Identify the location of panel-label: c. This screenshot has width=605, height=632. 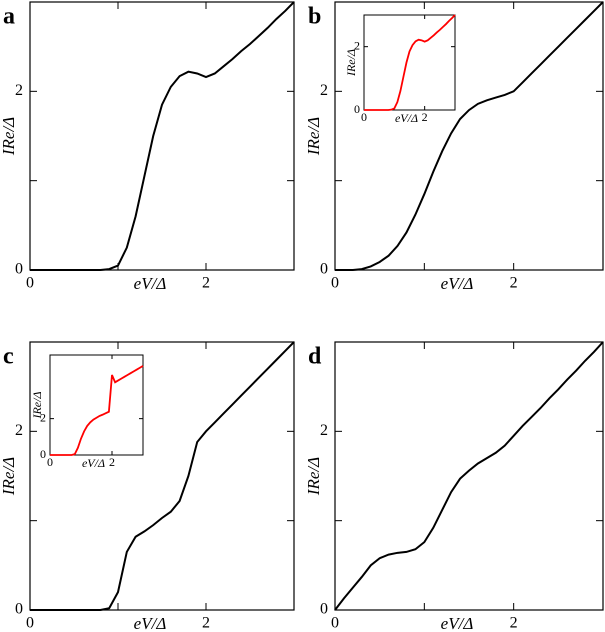
(8, 357).